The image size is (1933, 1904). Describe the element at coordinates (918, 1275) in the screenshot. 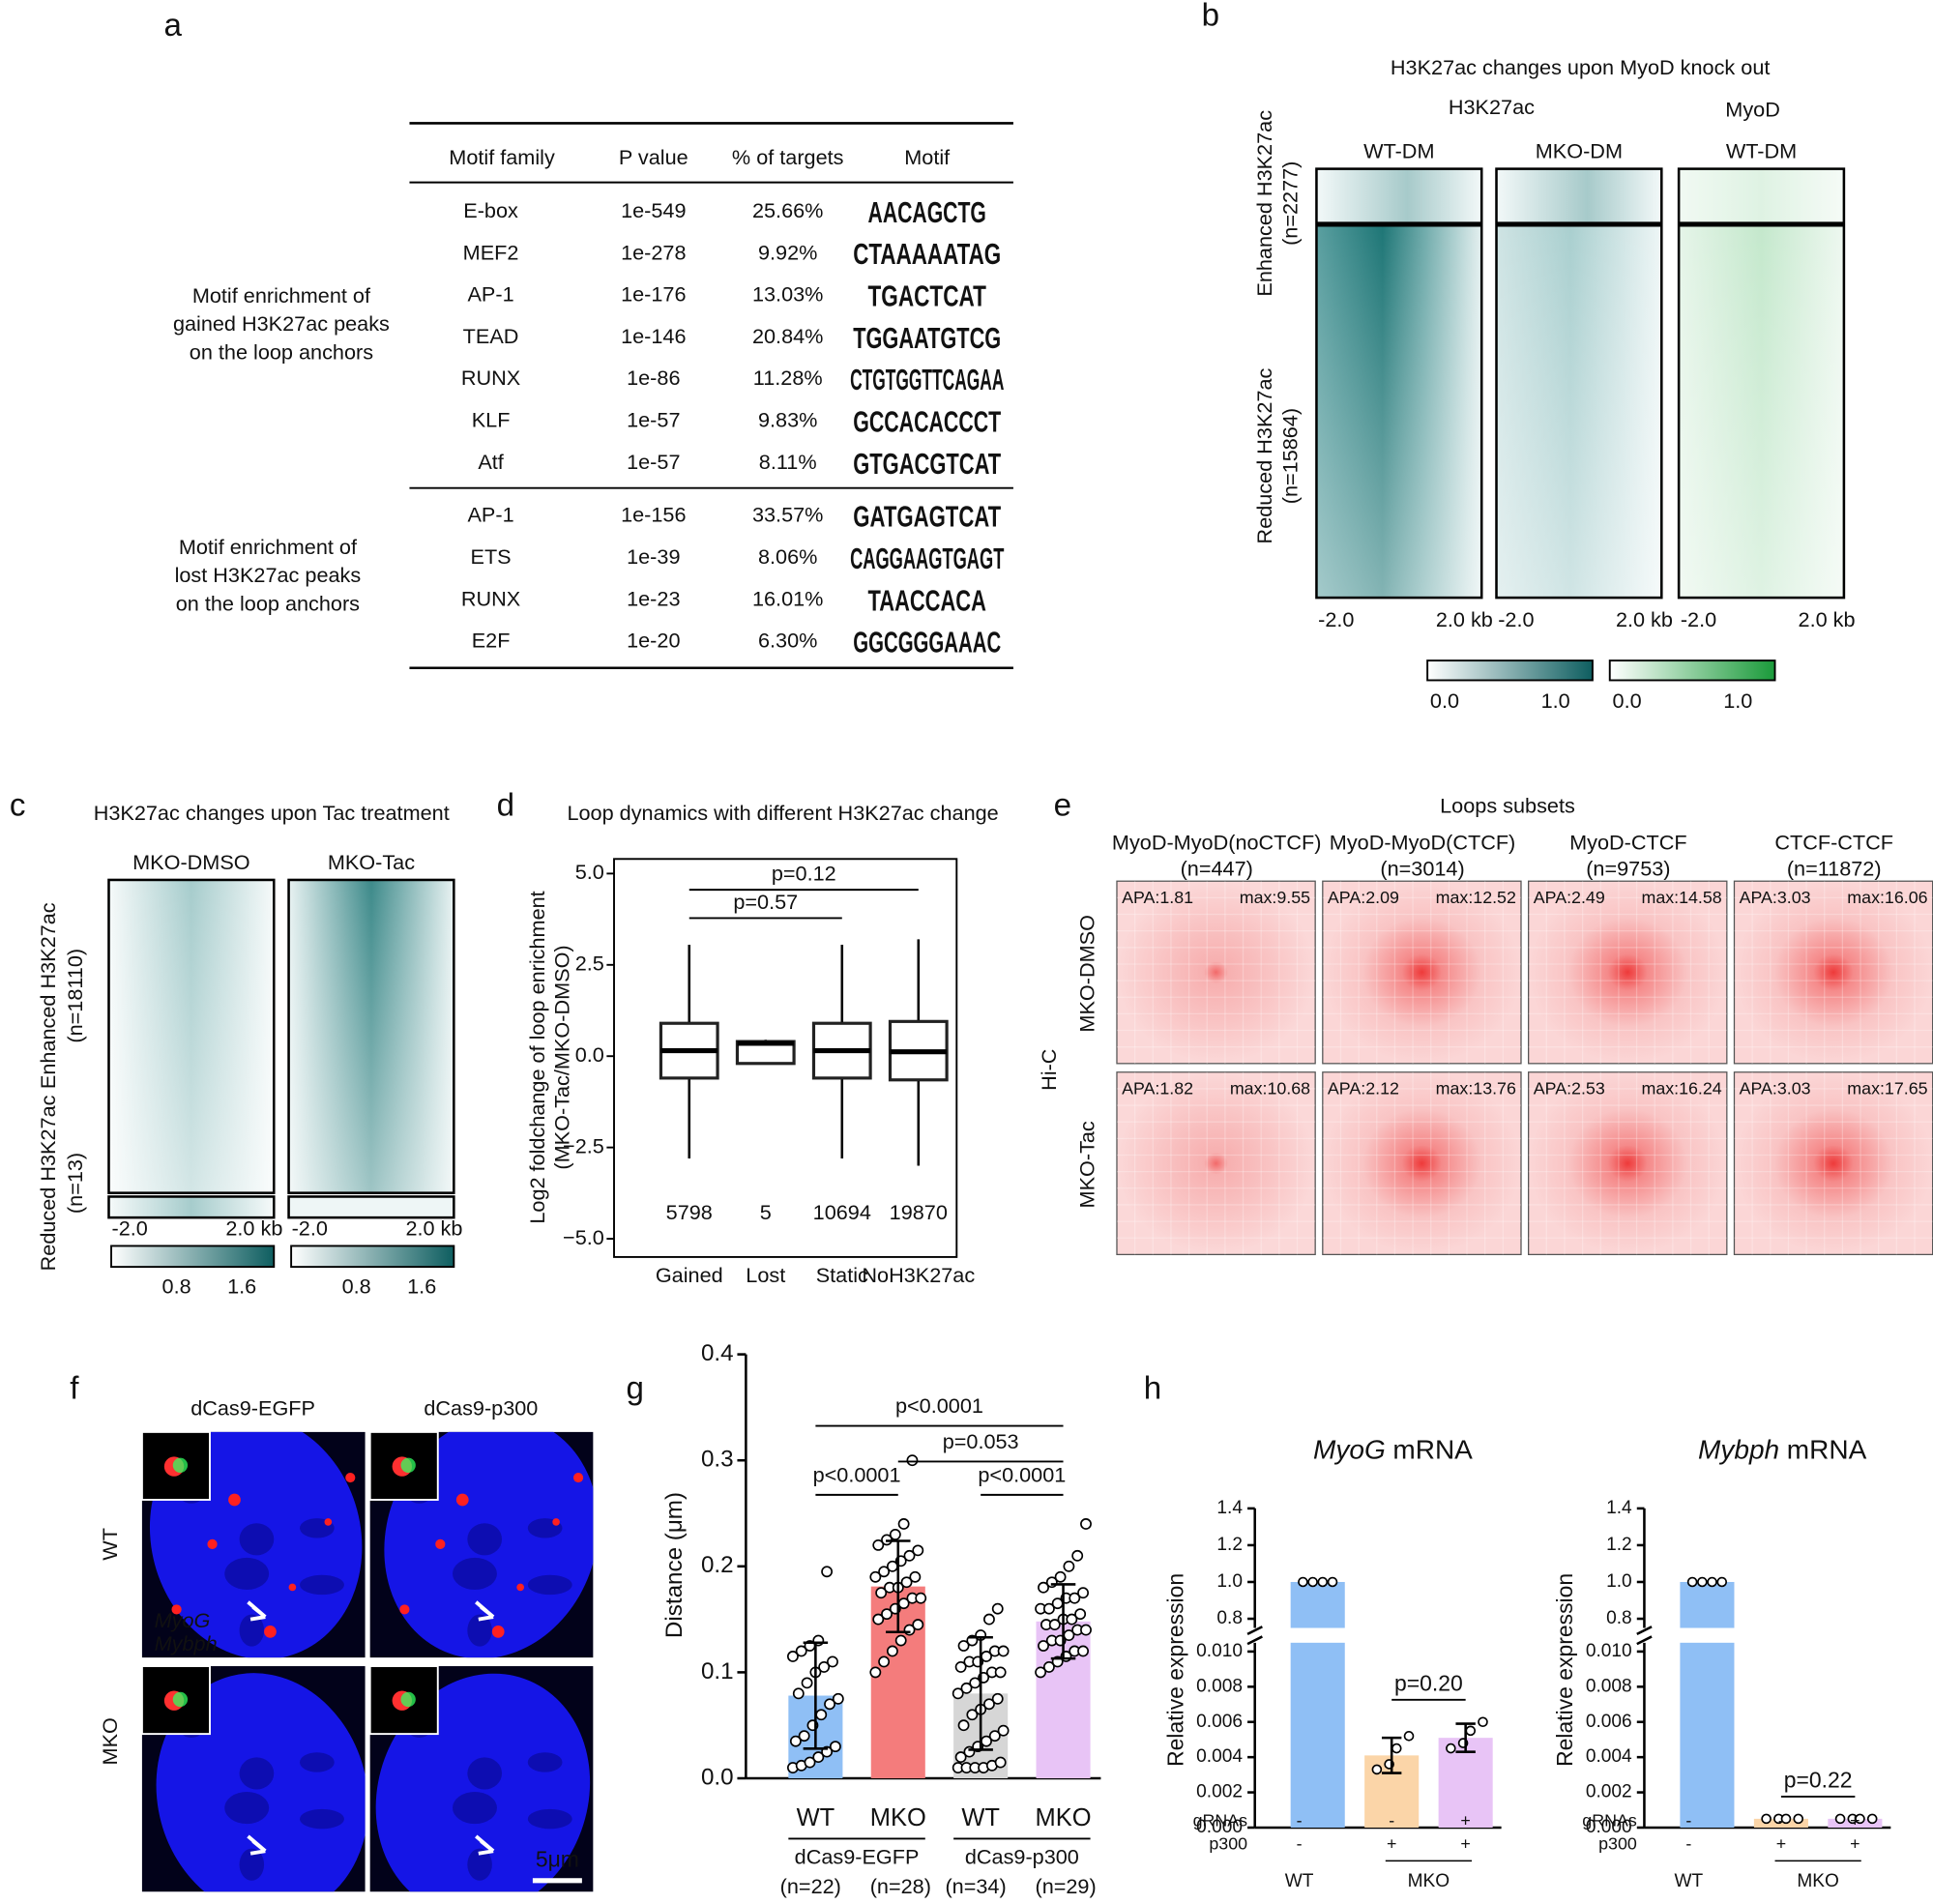

I see `x-tick-label: NoH3K27ac` at that location.